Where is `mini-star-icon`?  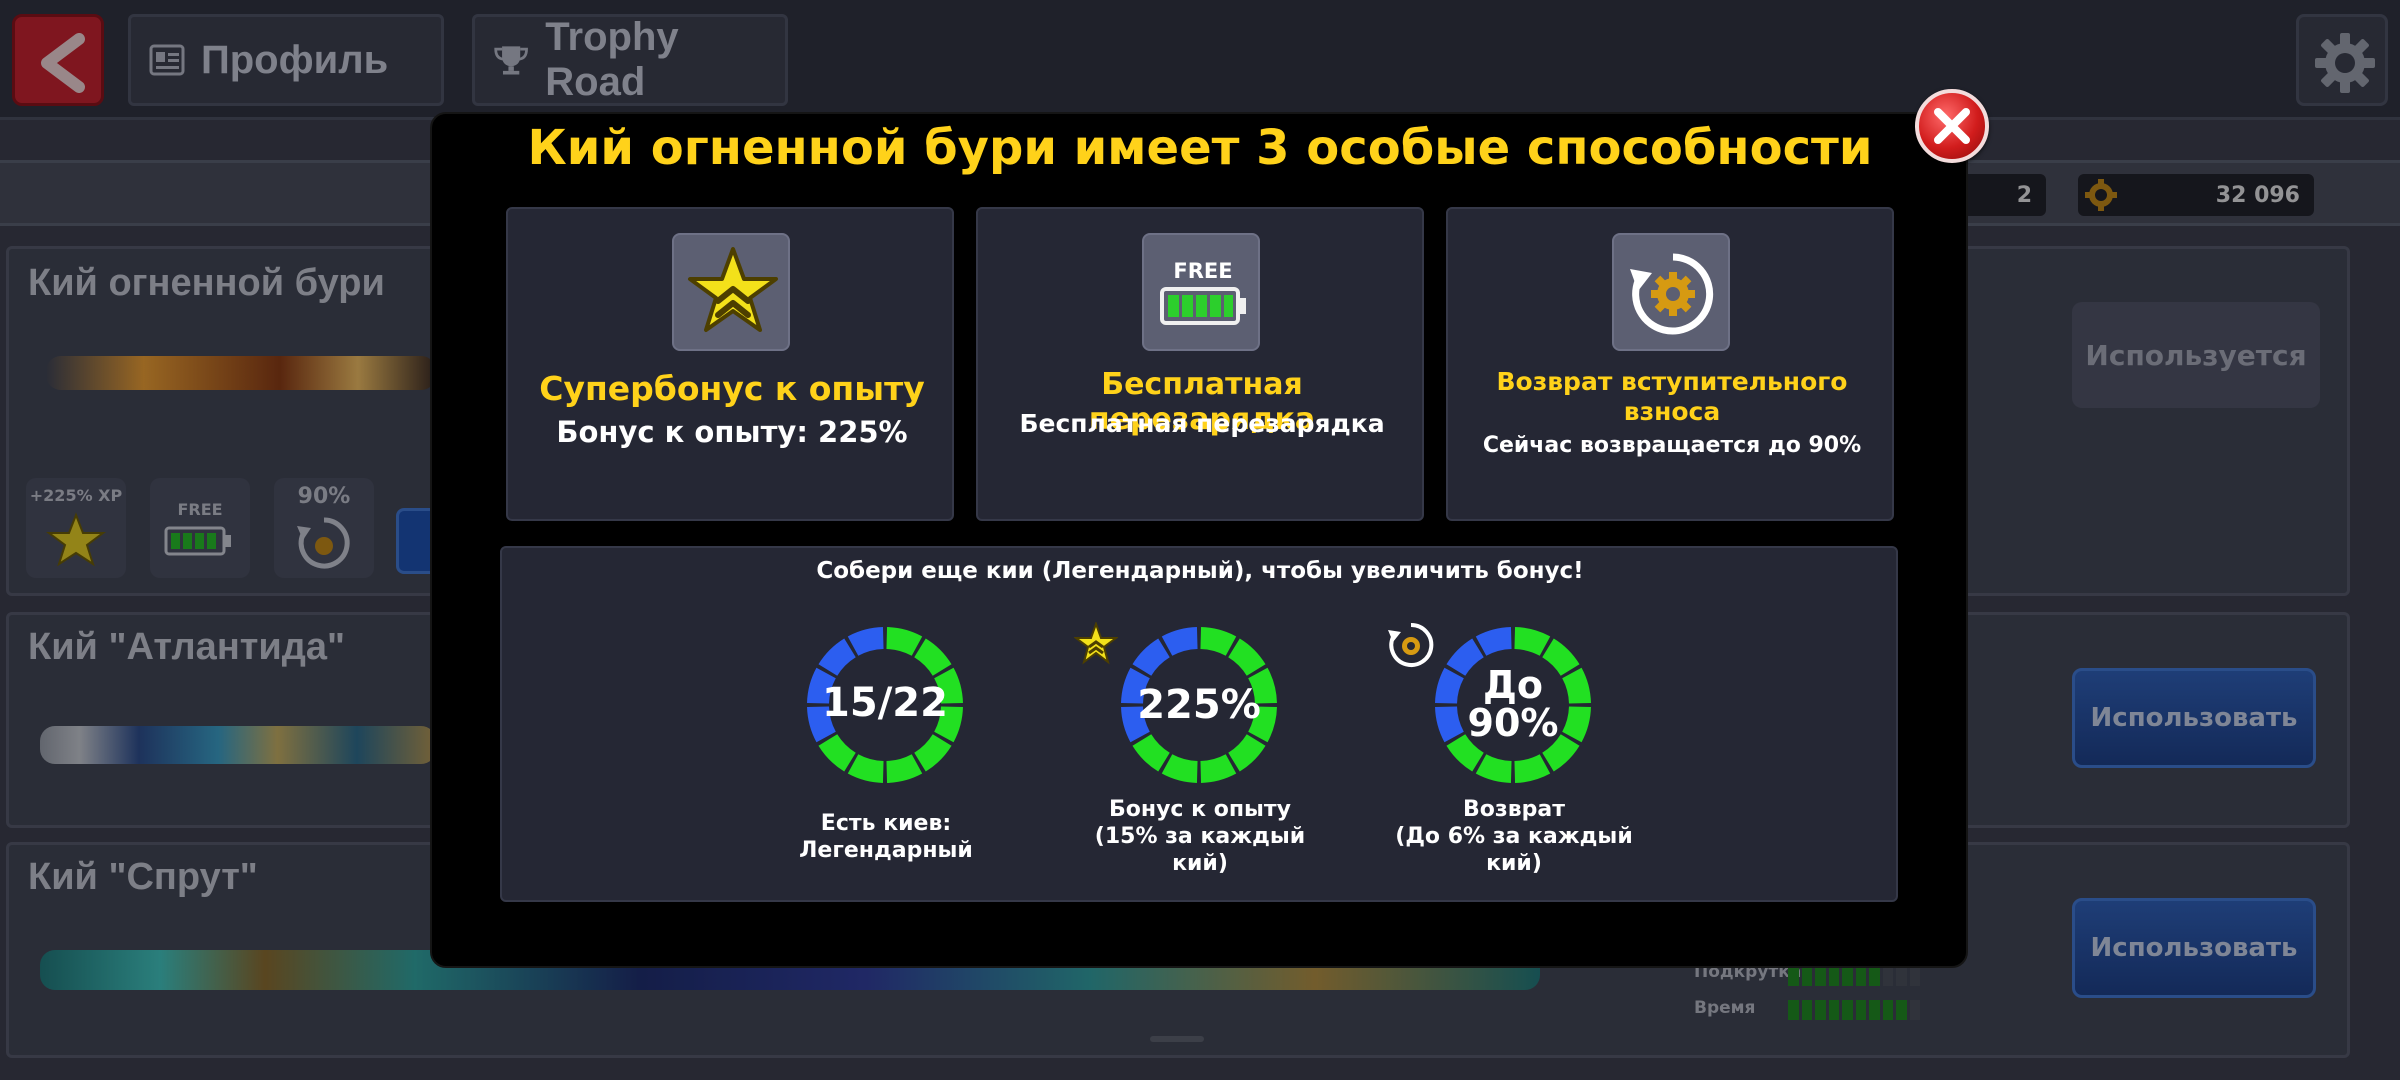 mini-star-icon is located at coordinates (76, 539).